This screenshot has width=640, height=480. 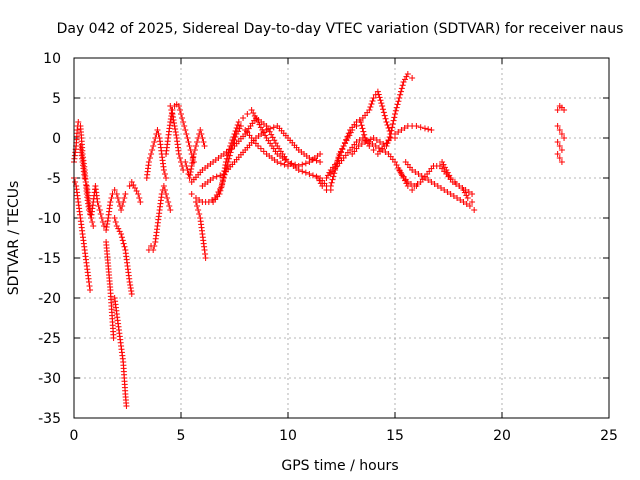 I want to click on x-tick-label: 20, so click(x=502, y=436).